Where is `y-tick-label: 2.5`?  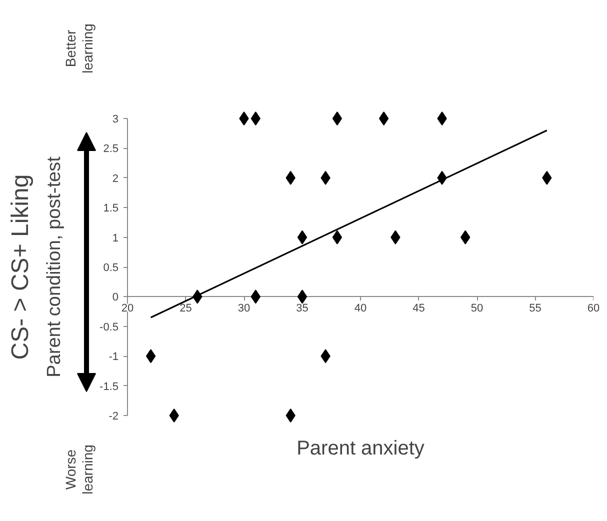
y-tick-label: 2.5 is located at coordinates (111, 149).